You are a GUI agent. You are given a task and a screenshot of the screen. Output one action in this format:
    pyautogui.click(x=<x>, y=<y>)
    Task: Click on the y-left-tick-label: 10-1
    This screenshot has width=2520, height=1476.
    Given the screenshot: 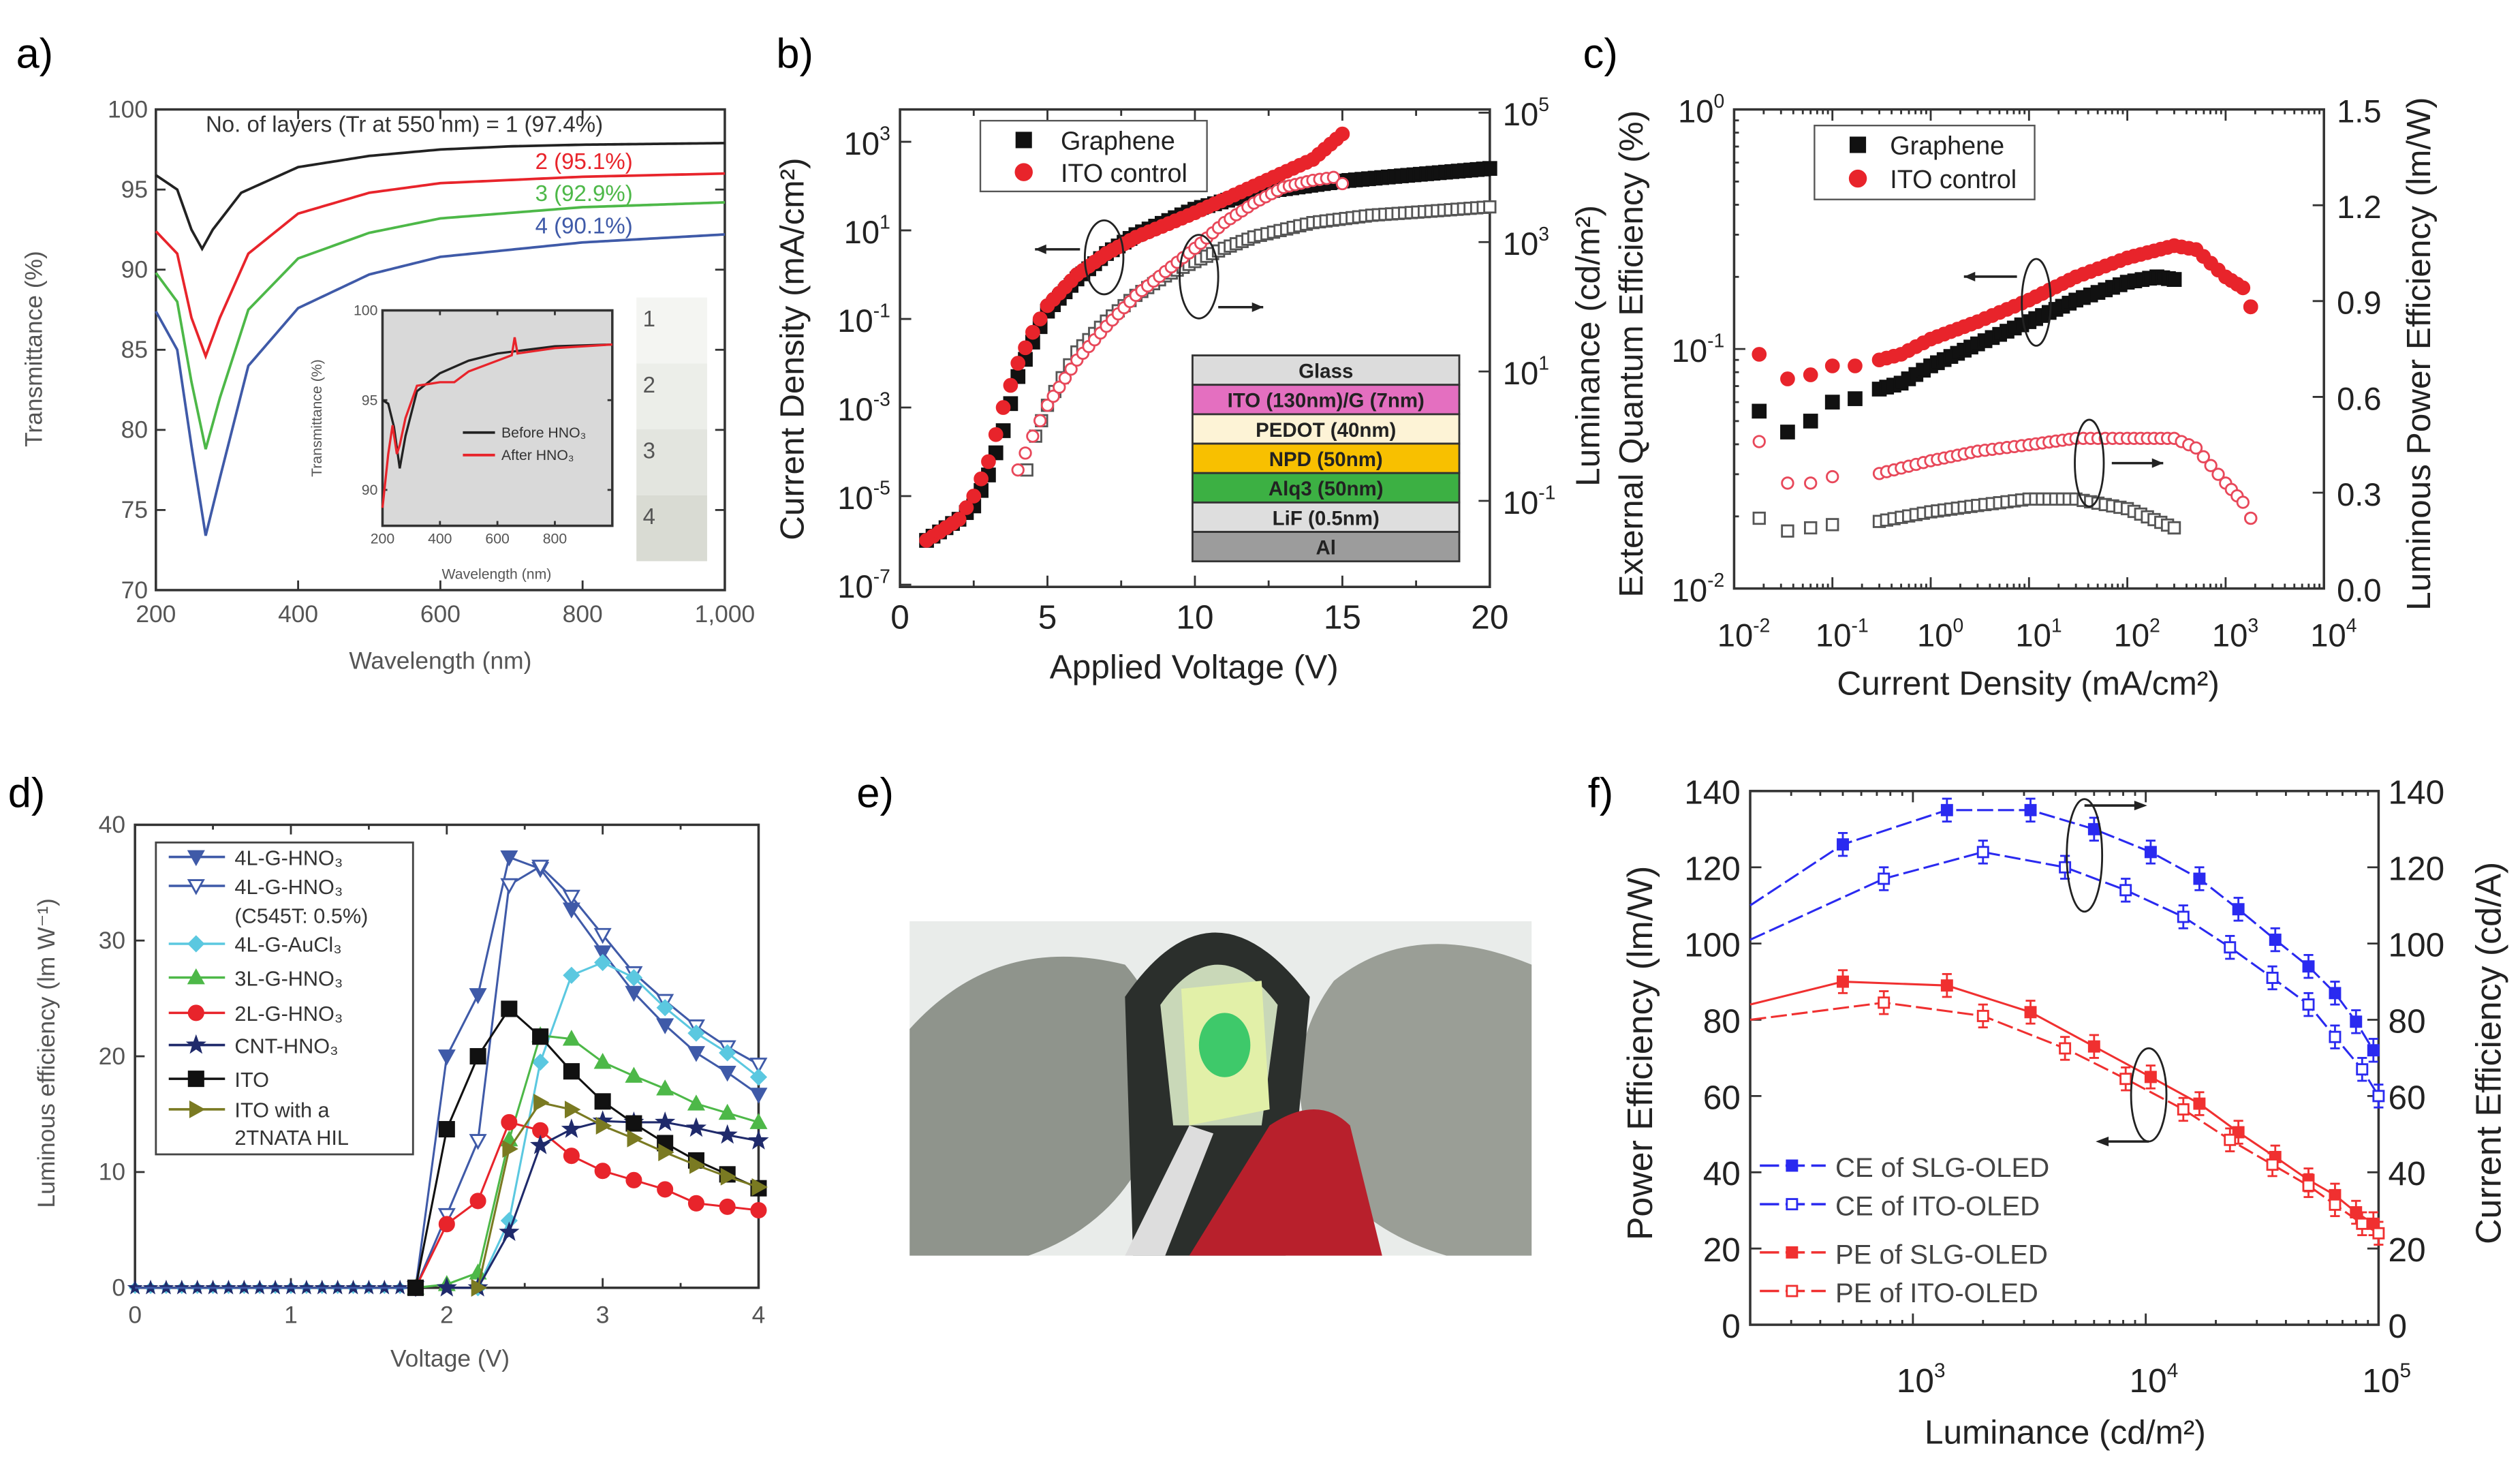 What is the action you would take?
    pyautogui.click(x=863, y=320)
    